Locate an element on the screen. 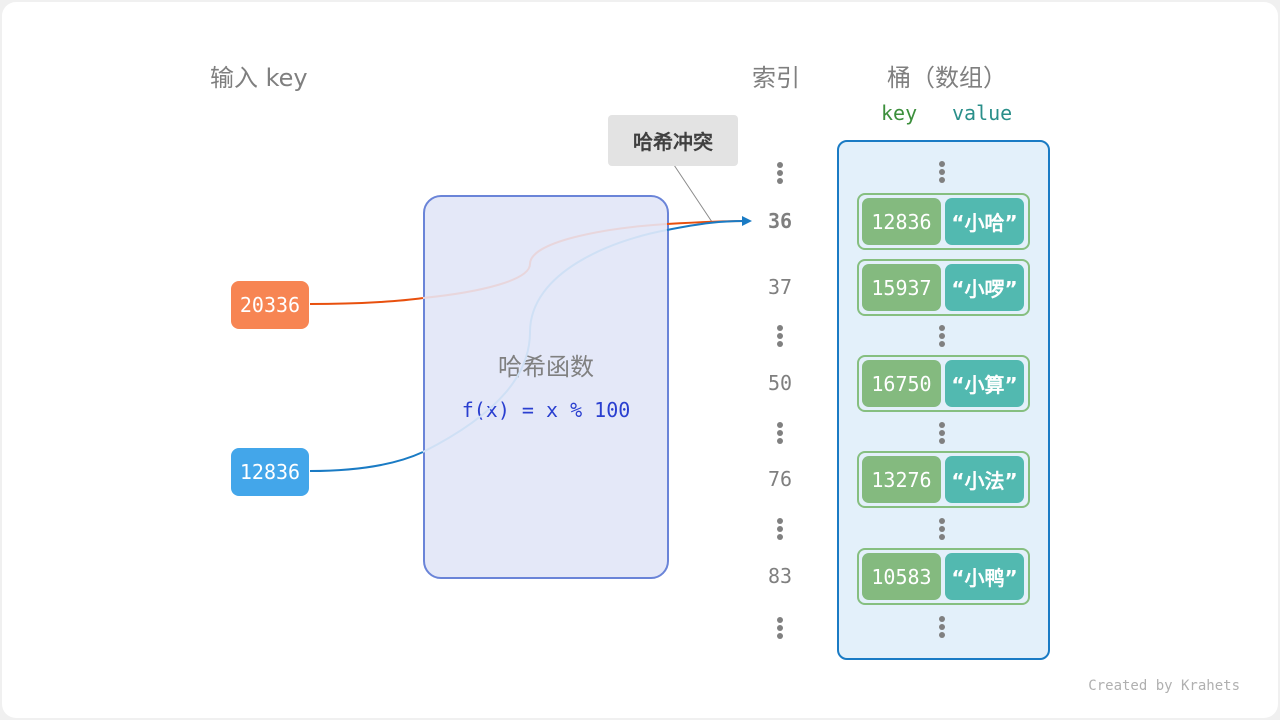  hash-function-title: 哈希函数 is located at coordinates (546, 367).